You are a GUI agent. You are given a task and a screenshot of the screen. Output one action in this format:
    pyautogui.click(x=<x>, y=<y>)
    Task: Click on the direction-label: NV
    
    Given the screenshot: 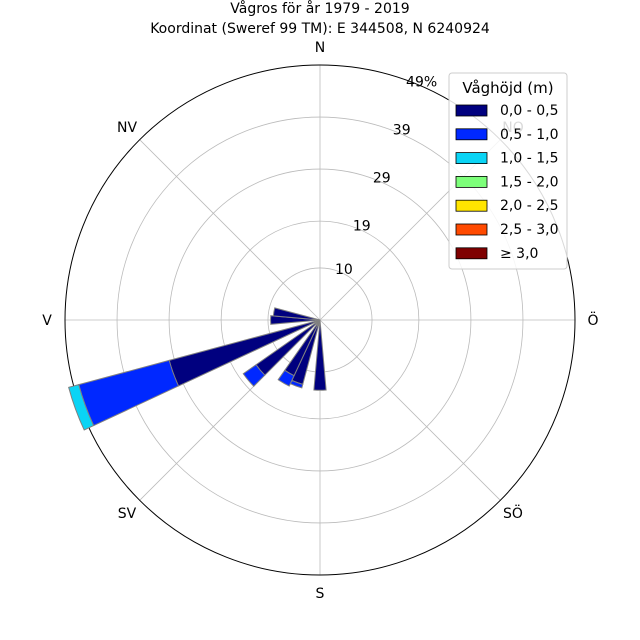 What is the action you would take?
    pyautogui.click(x=127, y=128)
    